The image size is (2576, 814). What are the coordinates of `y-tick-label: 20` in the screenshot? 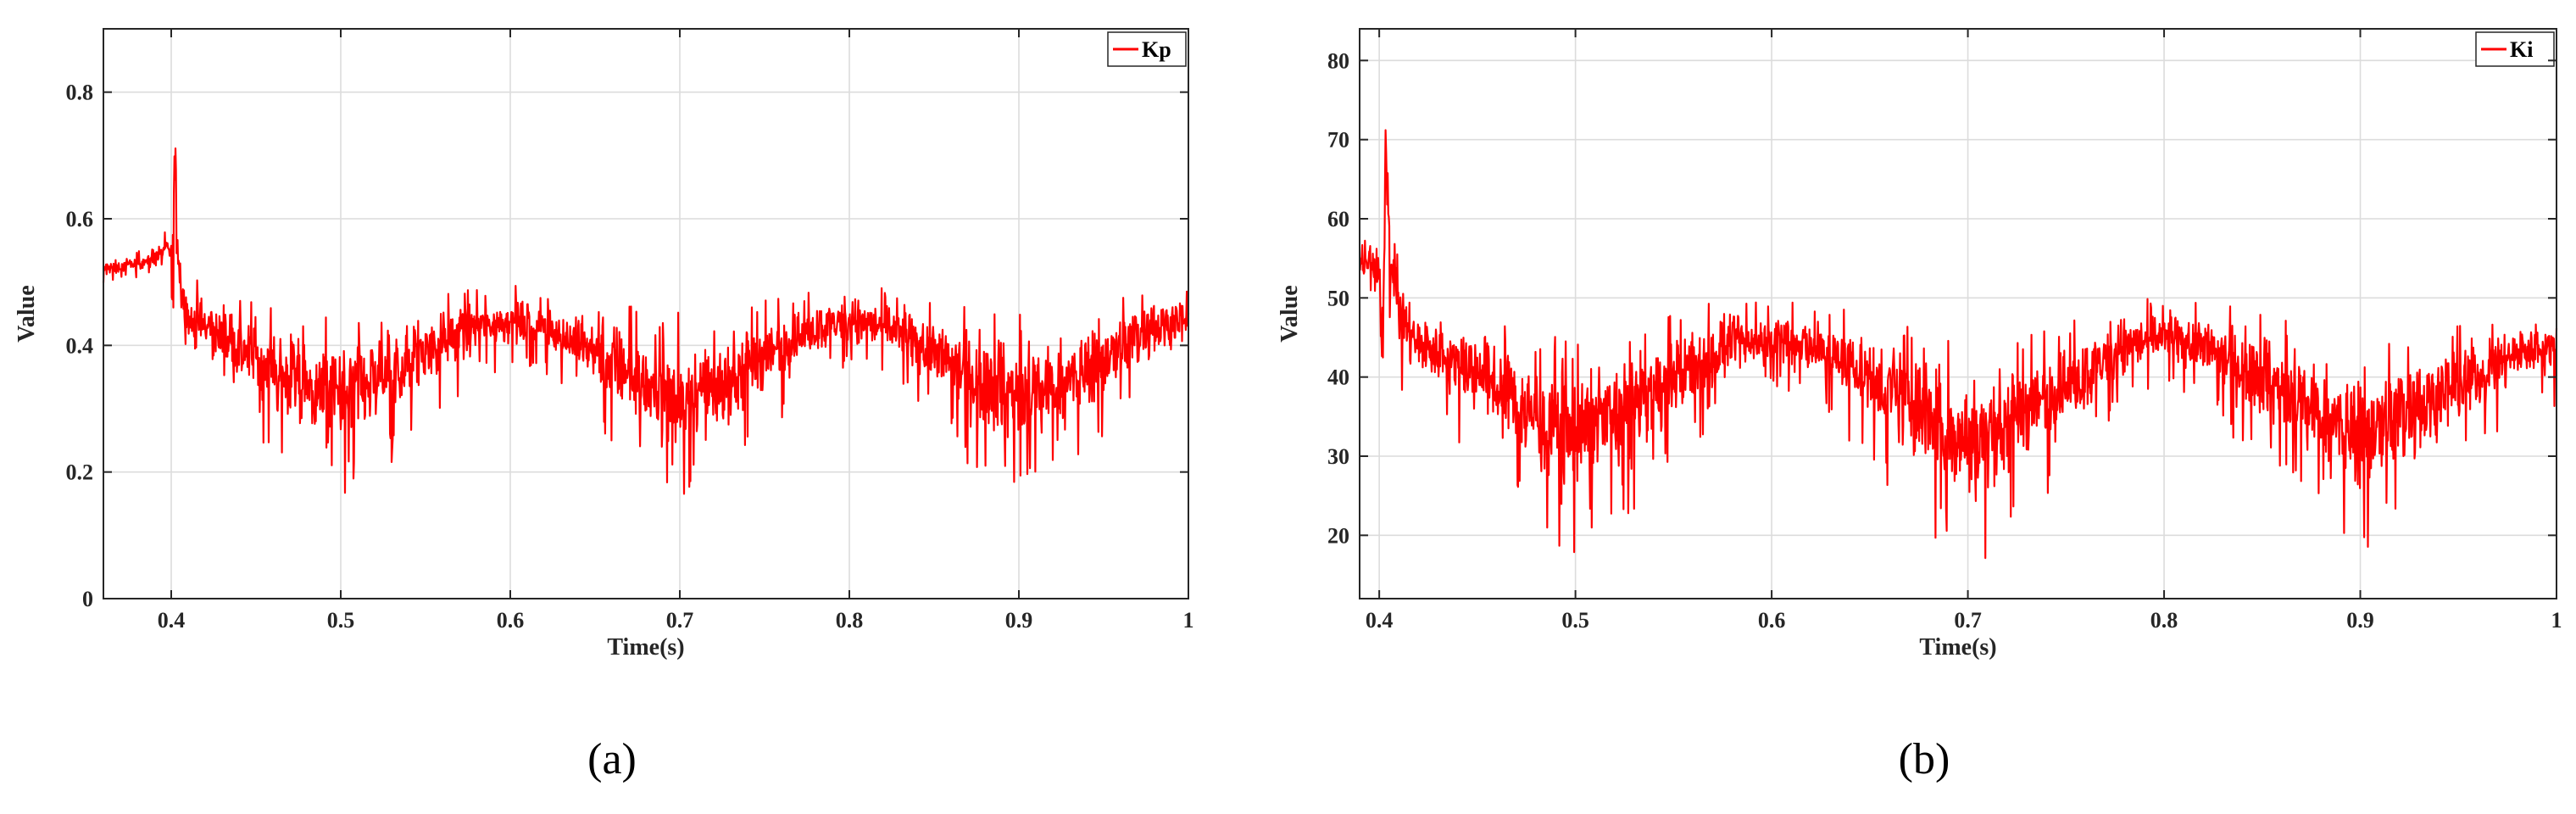 It's located at (1338, 535).